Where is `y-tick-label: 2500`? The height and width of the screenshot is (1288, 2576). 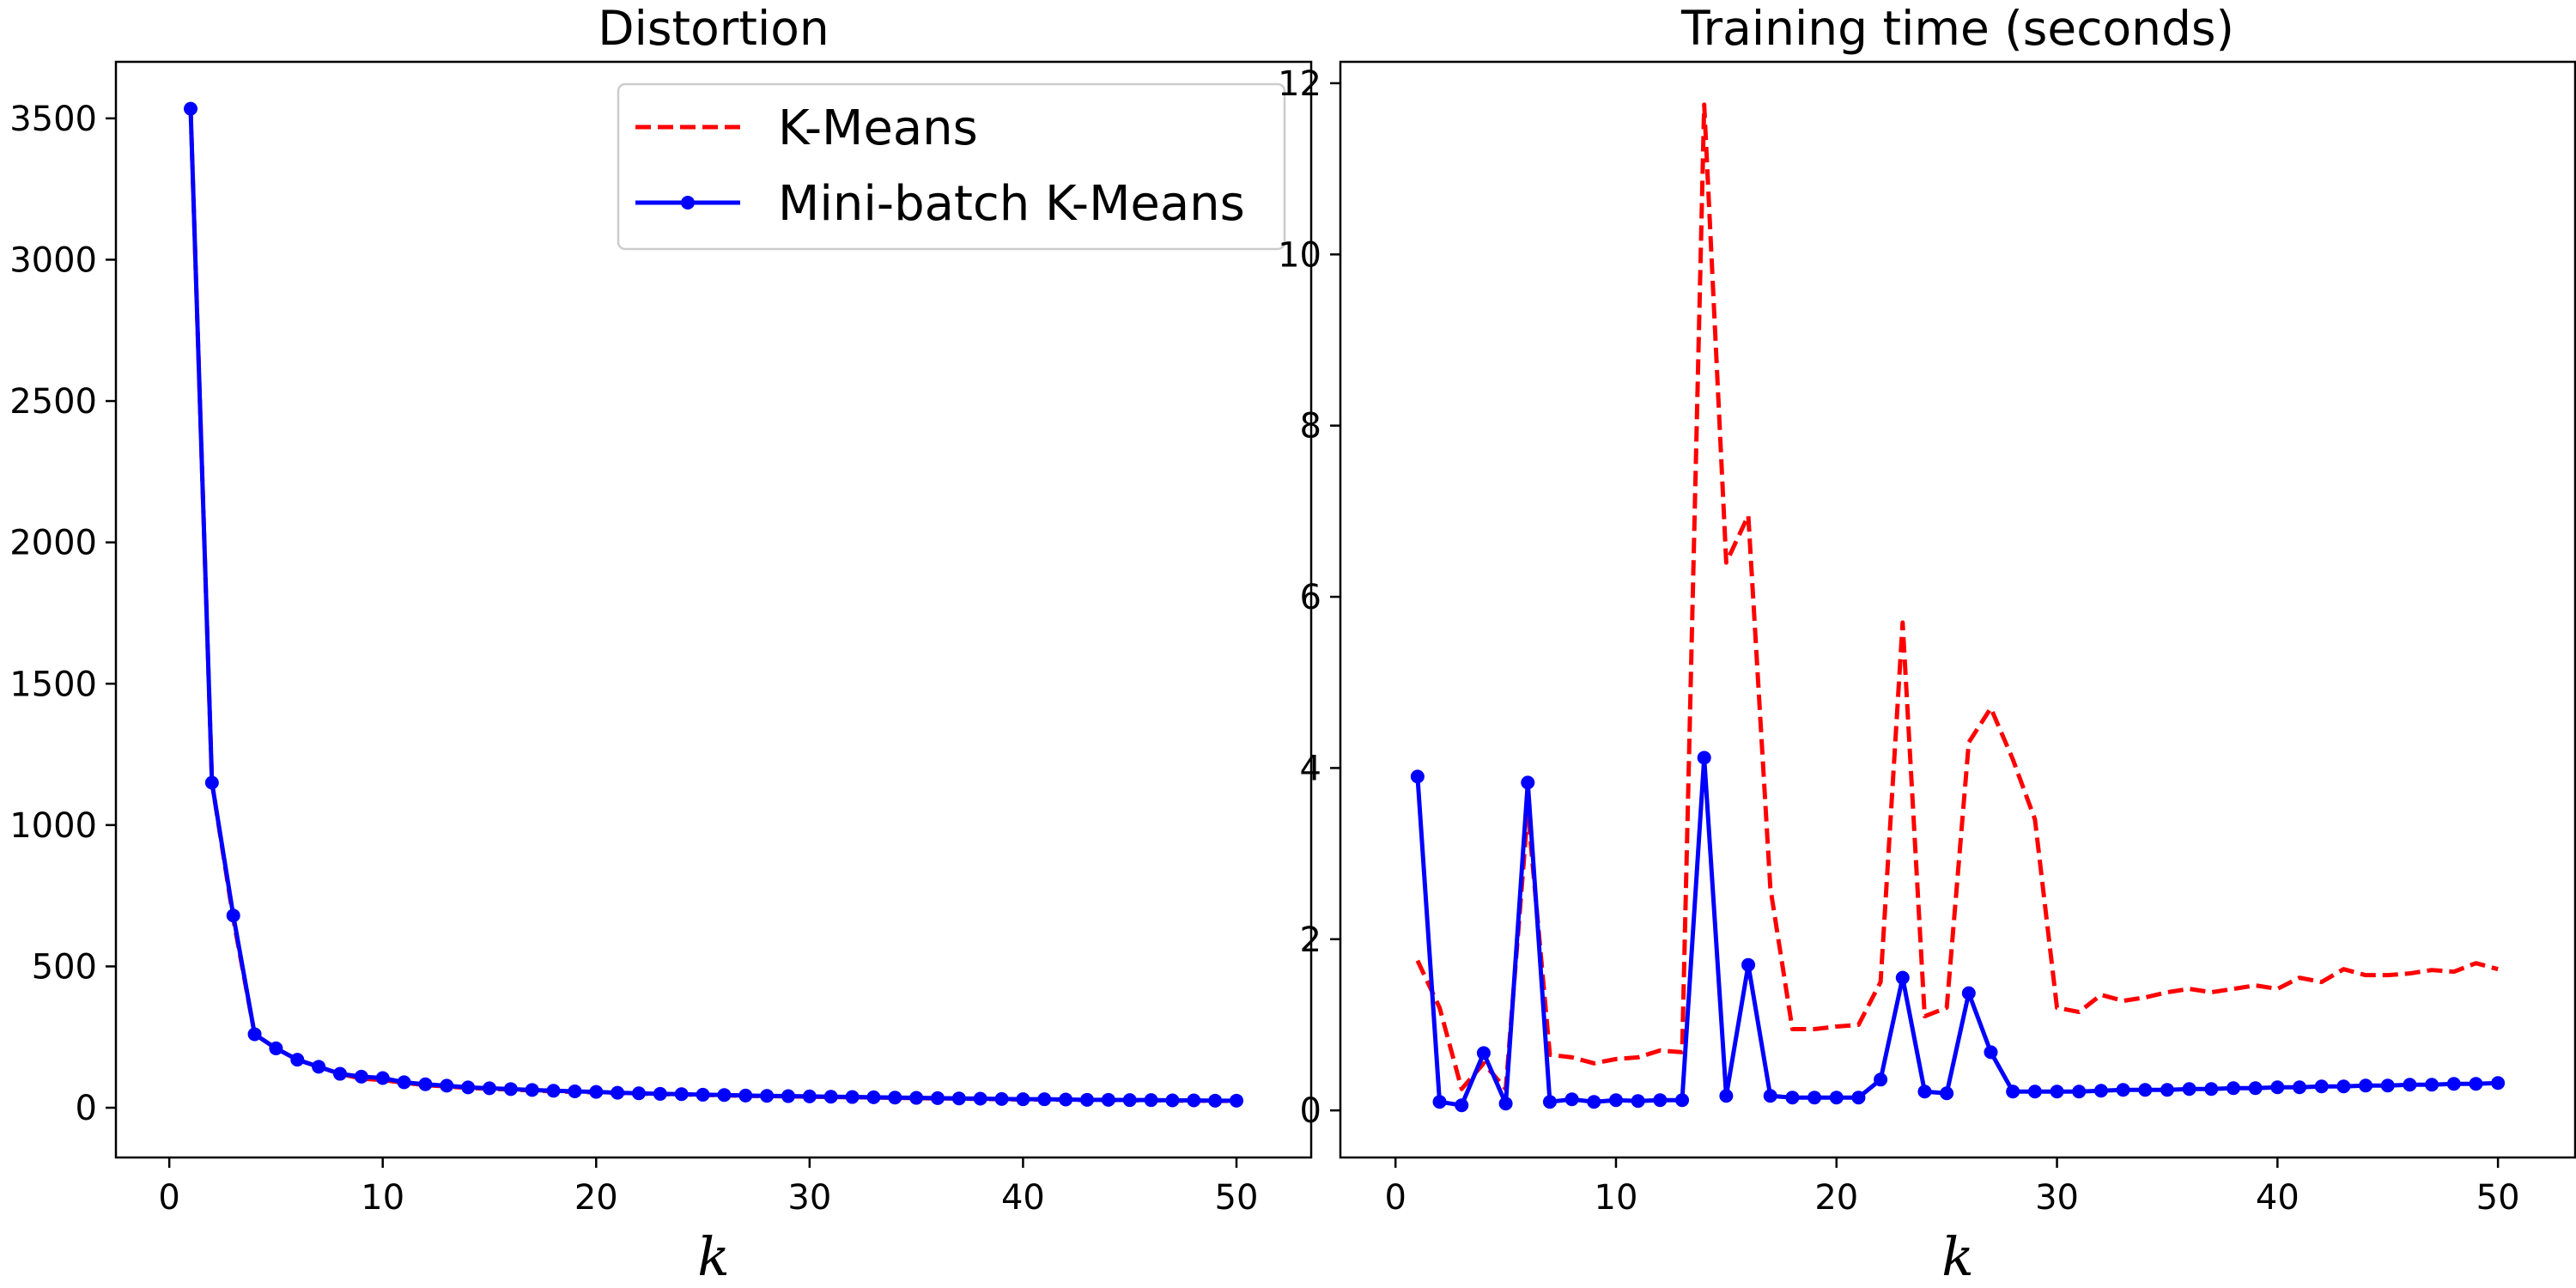
y-tick-label: 2500 is located at coordinates (53, 402).